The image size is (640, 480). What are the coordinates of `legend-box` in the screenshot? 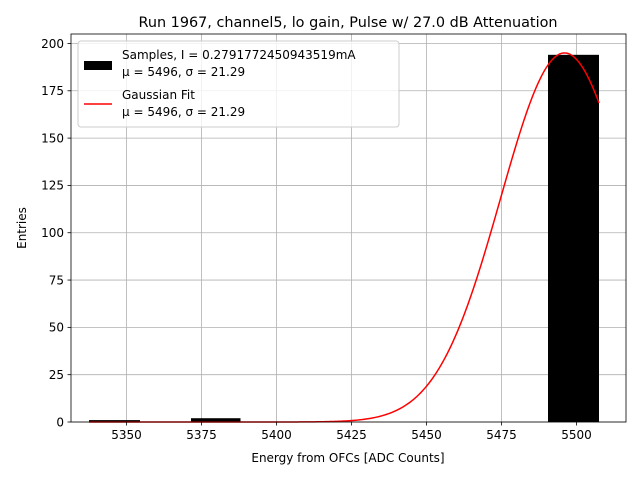 It's located at (238, 84).